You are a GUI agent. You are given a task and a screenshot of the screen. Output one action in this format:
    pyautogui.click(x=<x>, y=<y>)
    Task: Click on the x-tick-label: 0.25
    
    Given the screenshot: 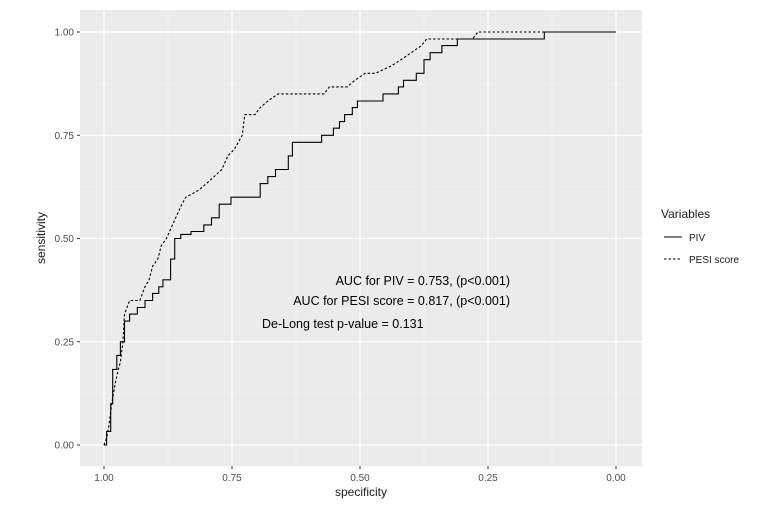 What is the action you would take?
    pyautogui.click(x=488, y=478)
    